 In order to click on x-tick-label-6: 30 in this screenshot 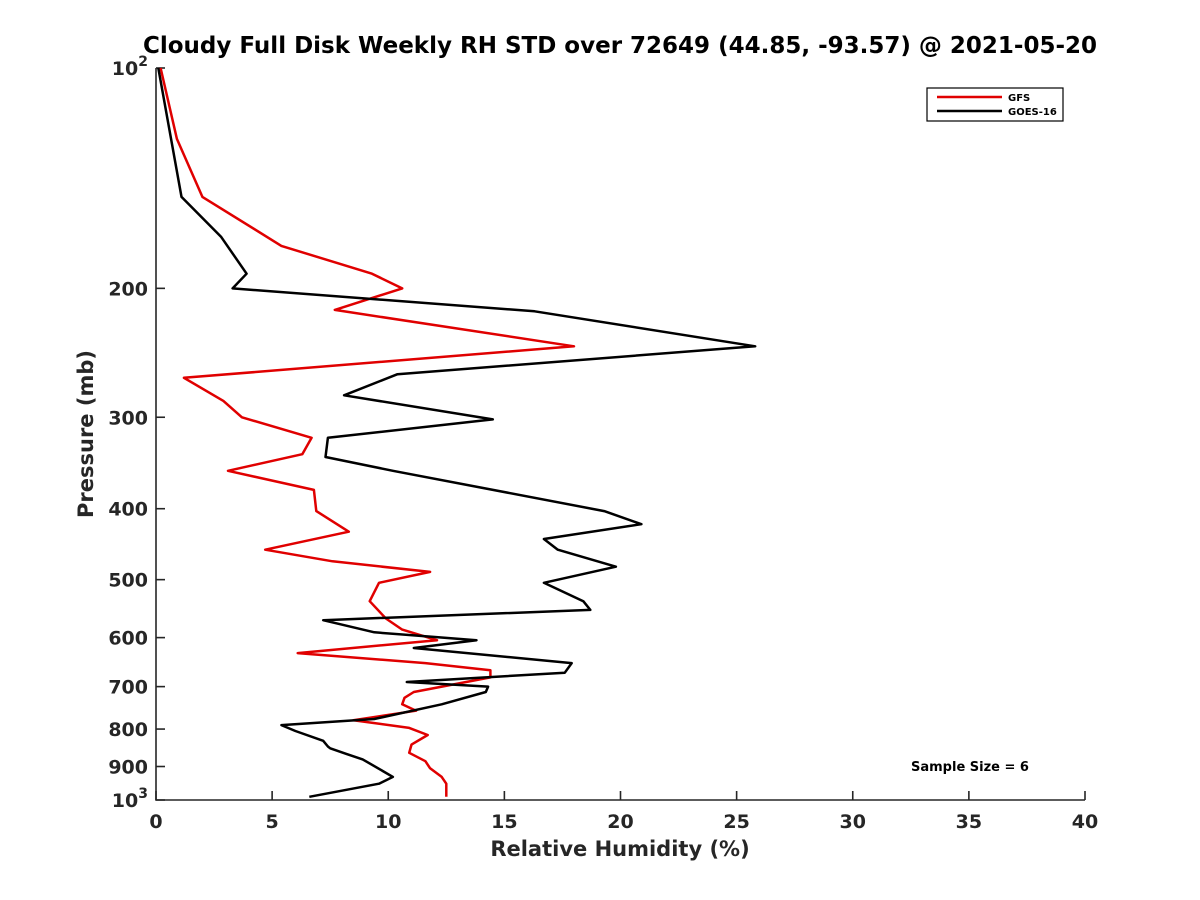, I will do `click(853, 822)`.